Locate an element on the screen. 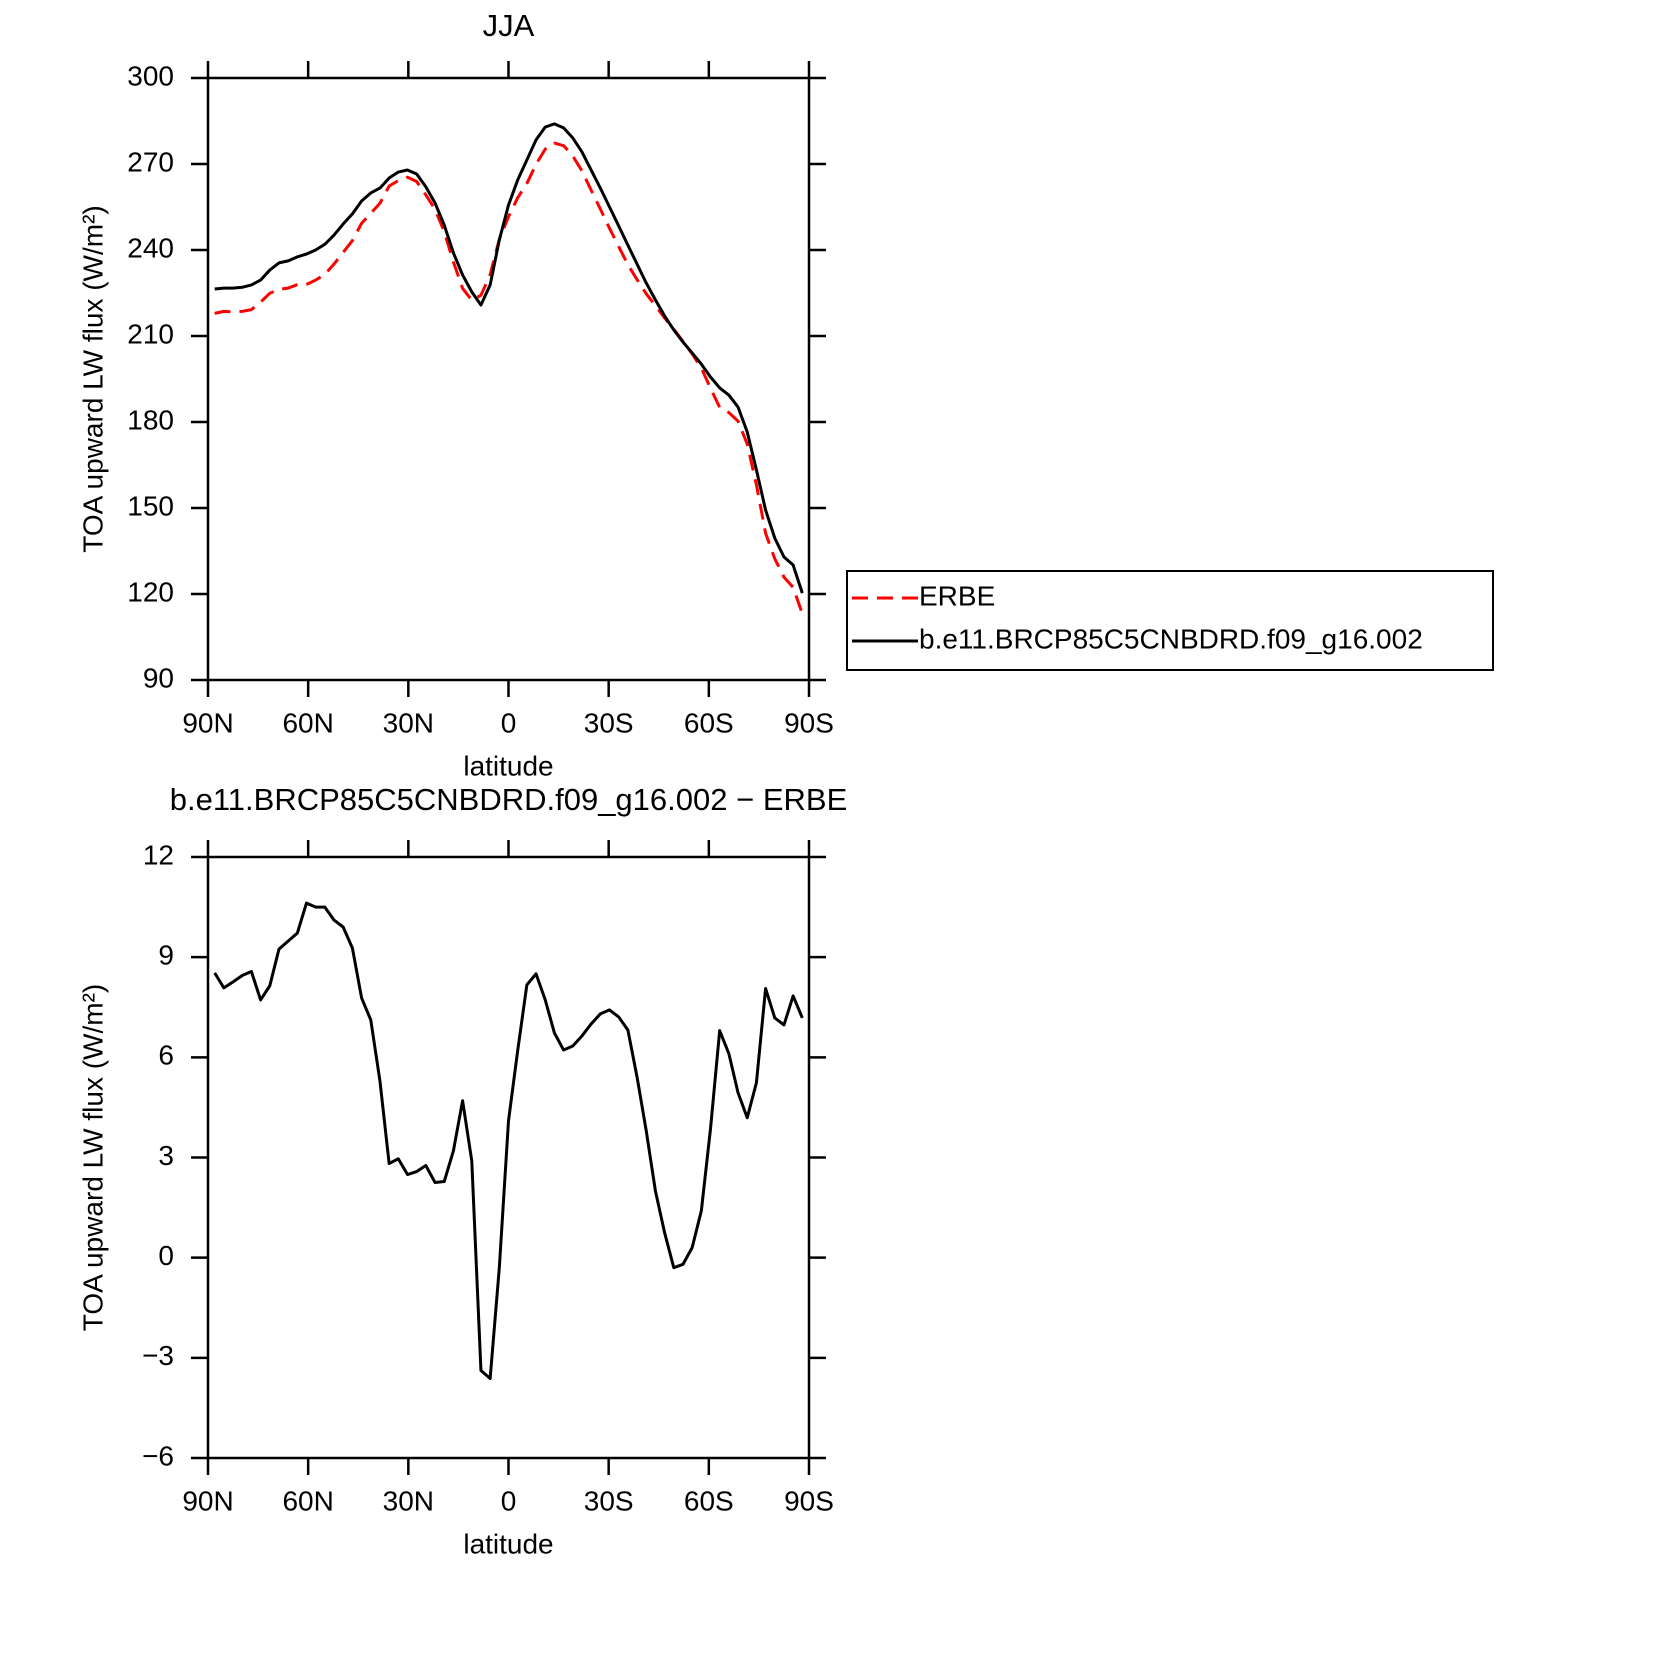 The height and width of the screenshot is (1653, 1653). y-tick-label: 90 is located at coordinates (158, 677).